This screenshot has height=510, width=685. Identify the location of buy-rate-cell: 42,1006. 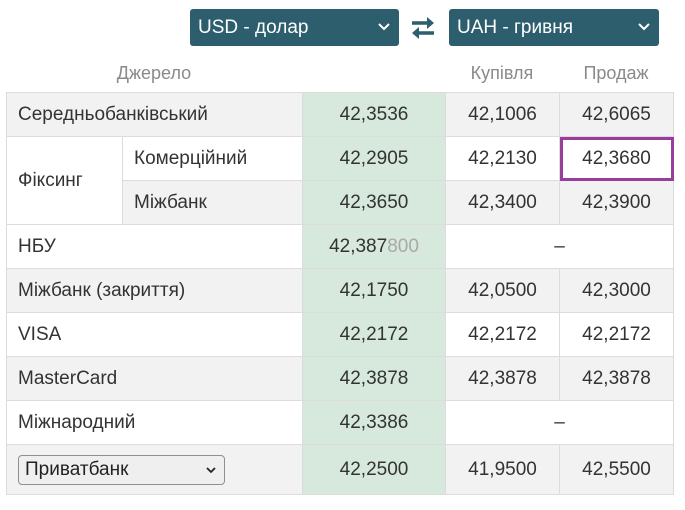
(502, 114).